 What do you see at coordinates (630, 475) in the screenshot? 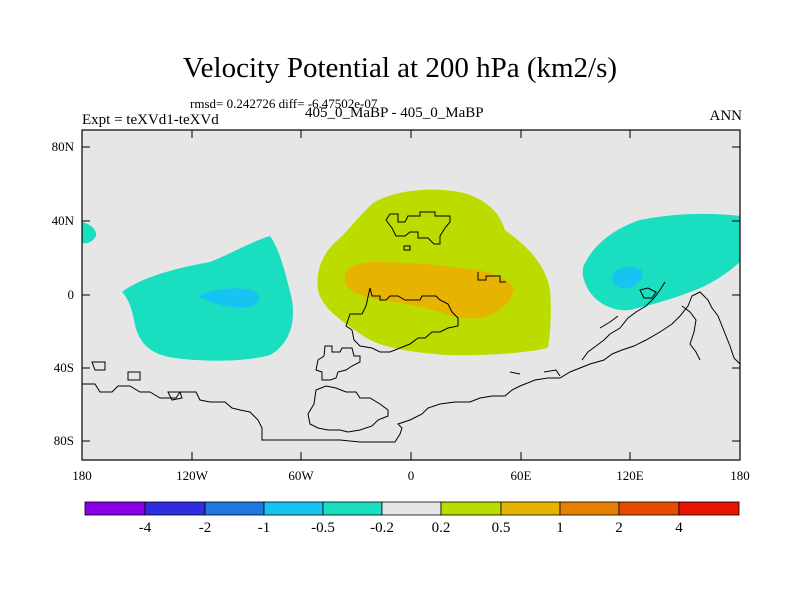
I see `x-tick-label-120e: 120E` at bounding box center [630, 475].